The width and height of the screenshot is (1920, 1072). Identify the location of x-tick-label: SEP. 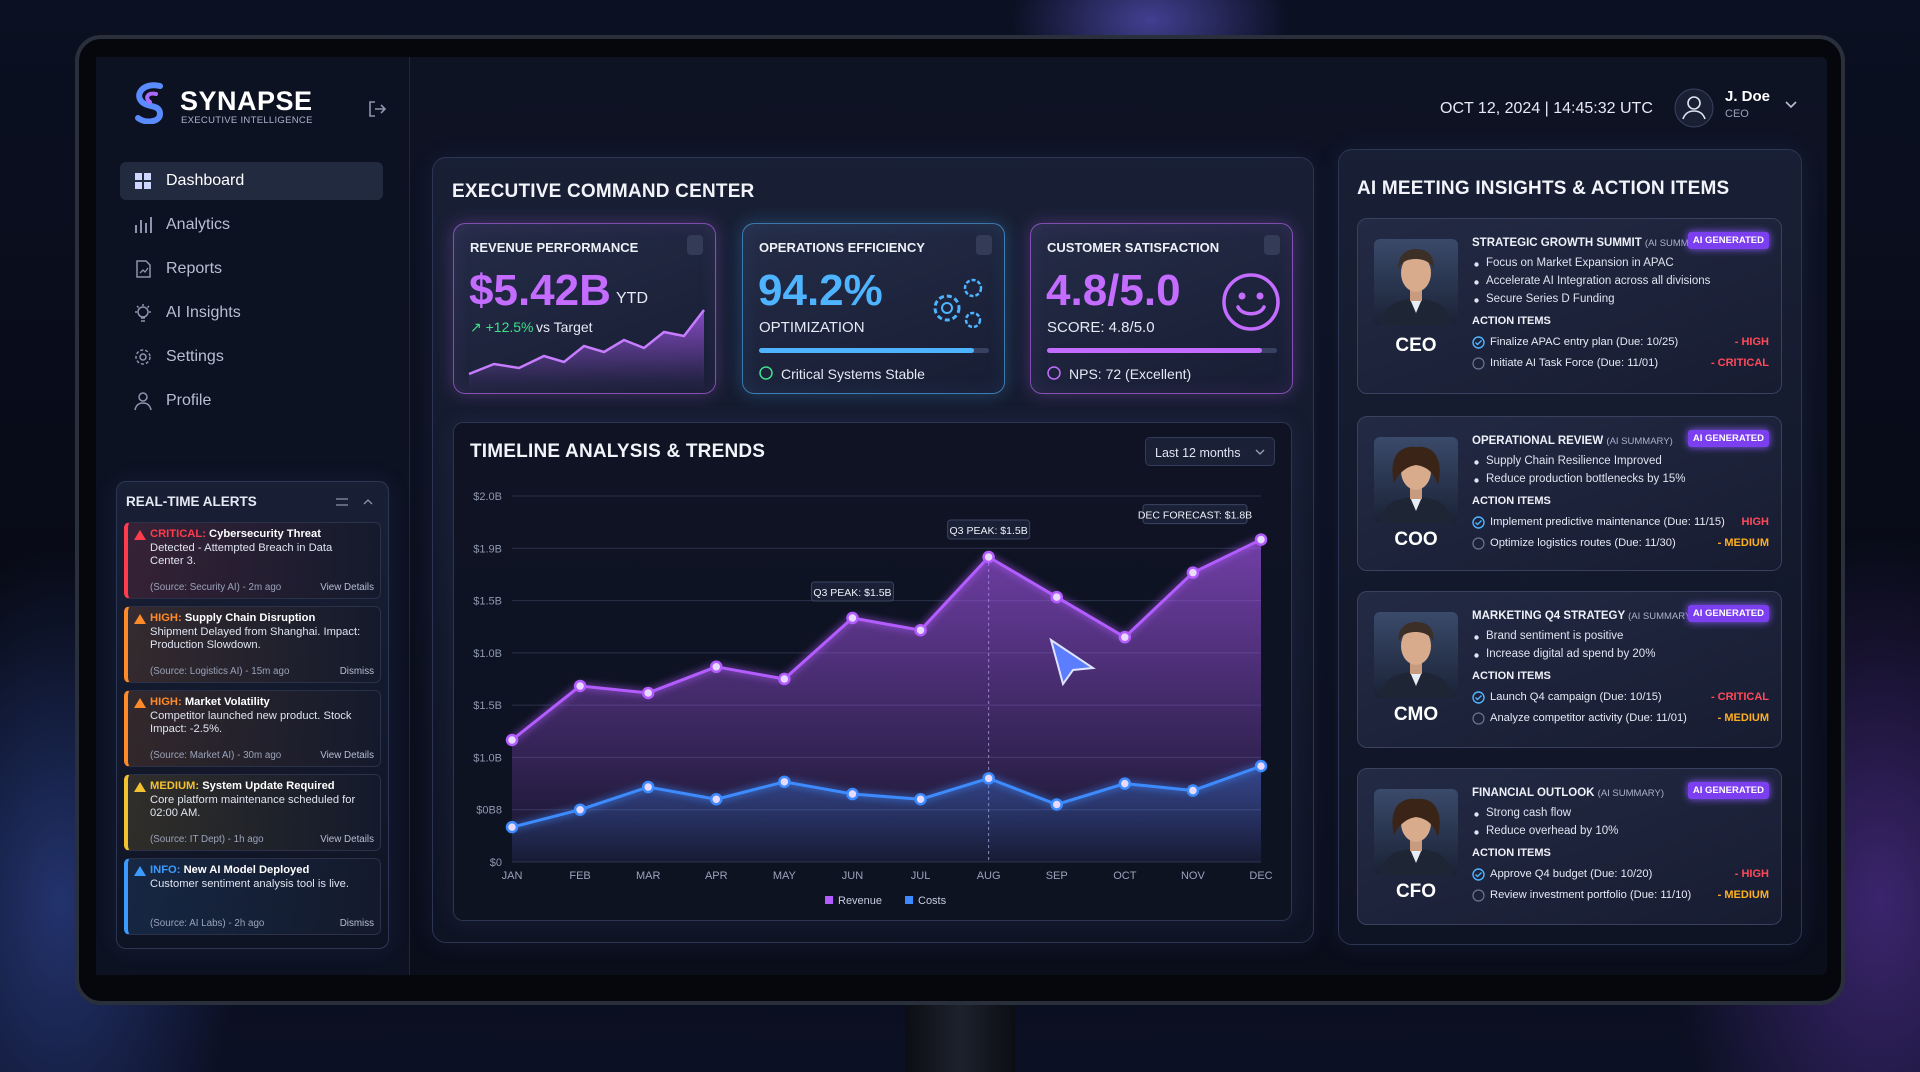
(1057, 876).